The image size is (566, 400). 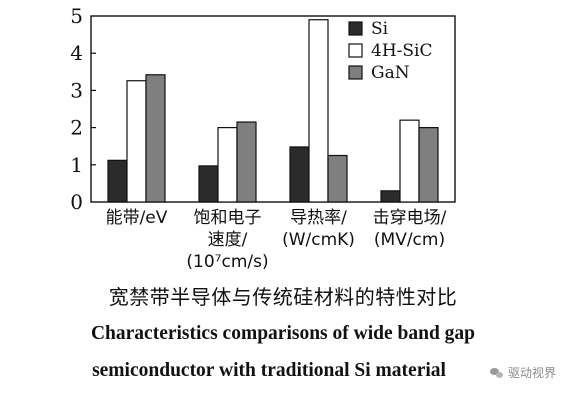 What do you see at coordinates (137, 218) in the screenshot?
I see `x-tick-label: 能带/eV` at bounding box center [137, 218].